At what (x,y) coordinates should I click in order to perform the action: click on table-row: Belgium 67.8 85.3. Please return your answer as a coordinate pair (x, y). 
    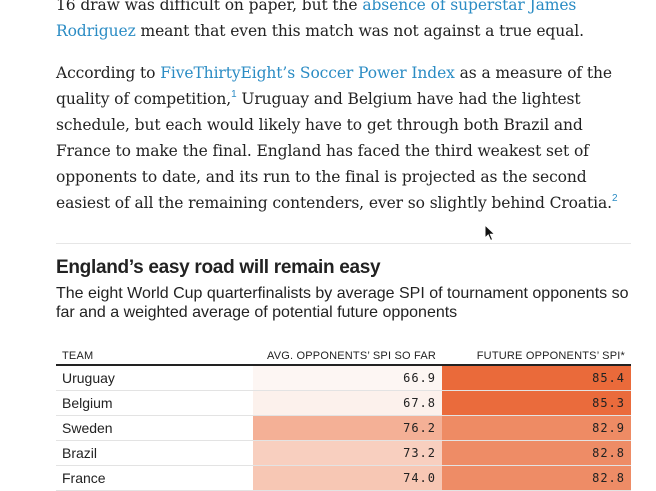
    Looking at the image, I should click on (343, 403).